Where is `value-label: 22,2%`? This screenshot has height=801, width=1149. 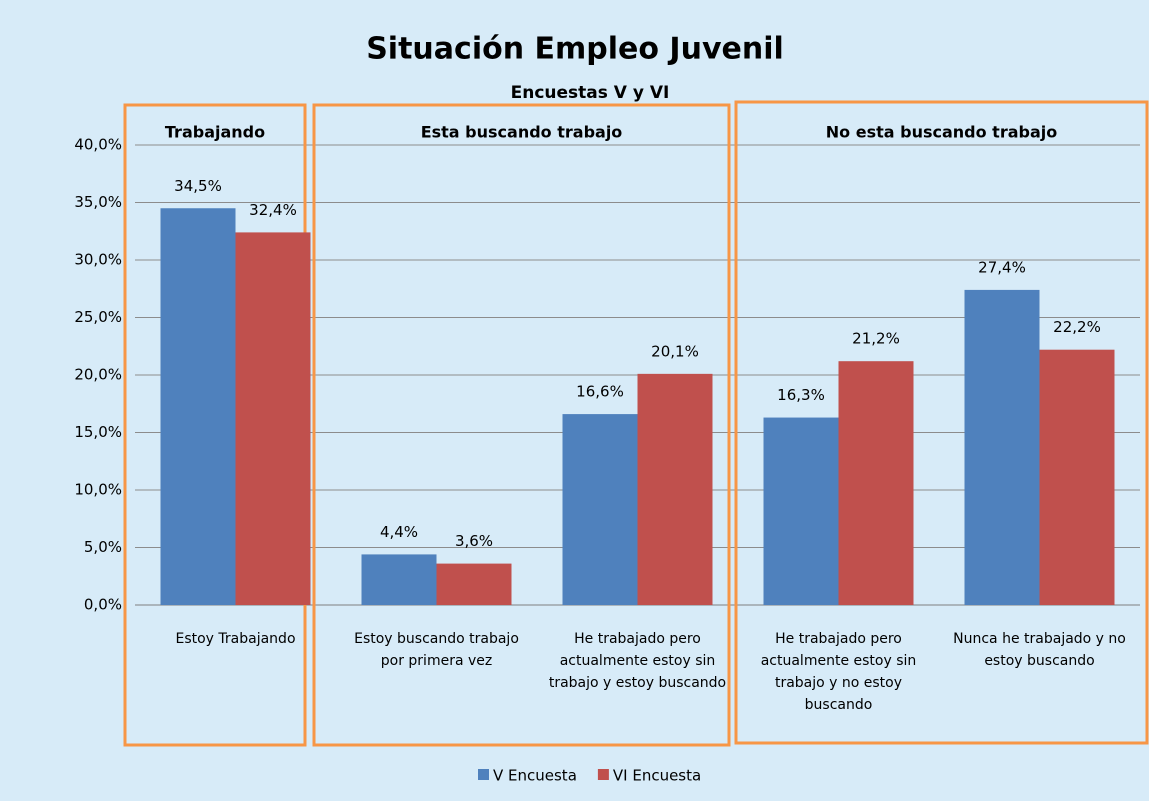
value-label: 22,2% is located at coordinates (1077, 327).